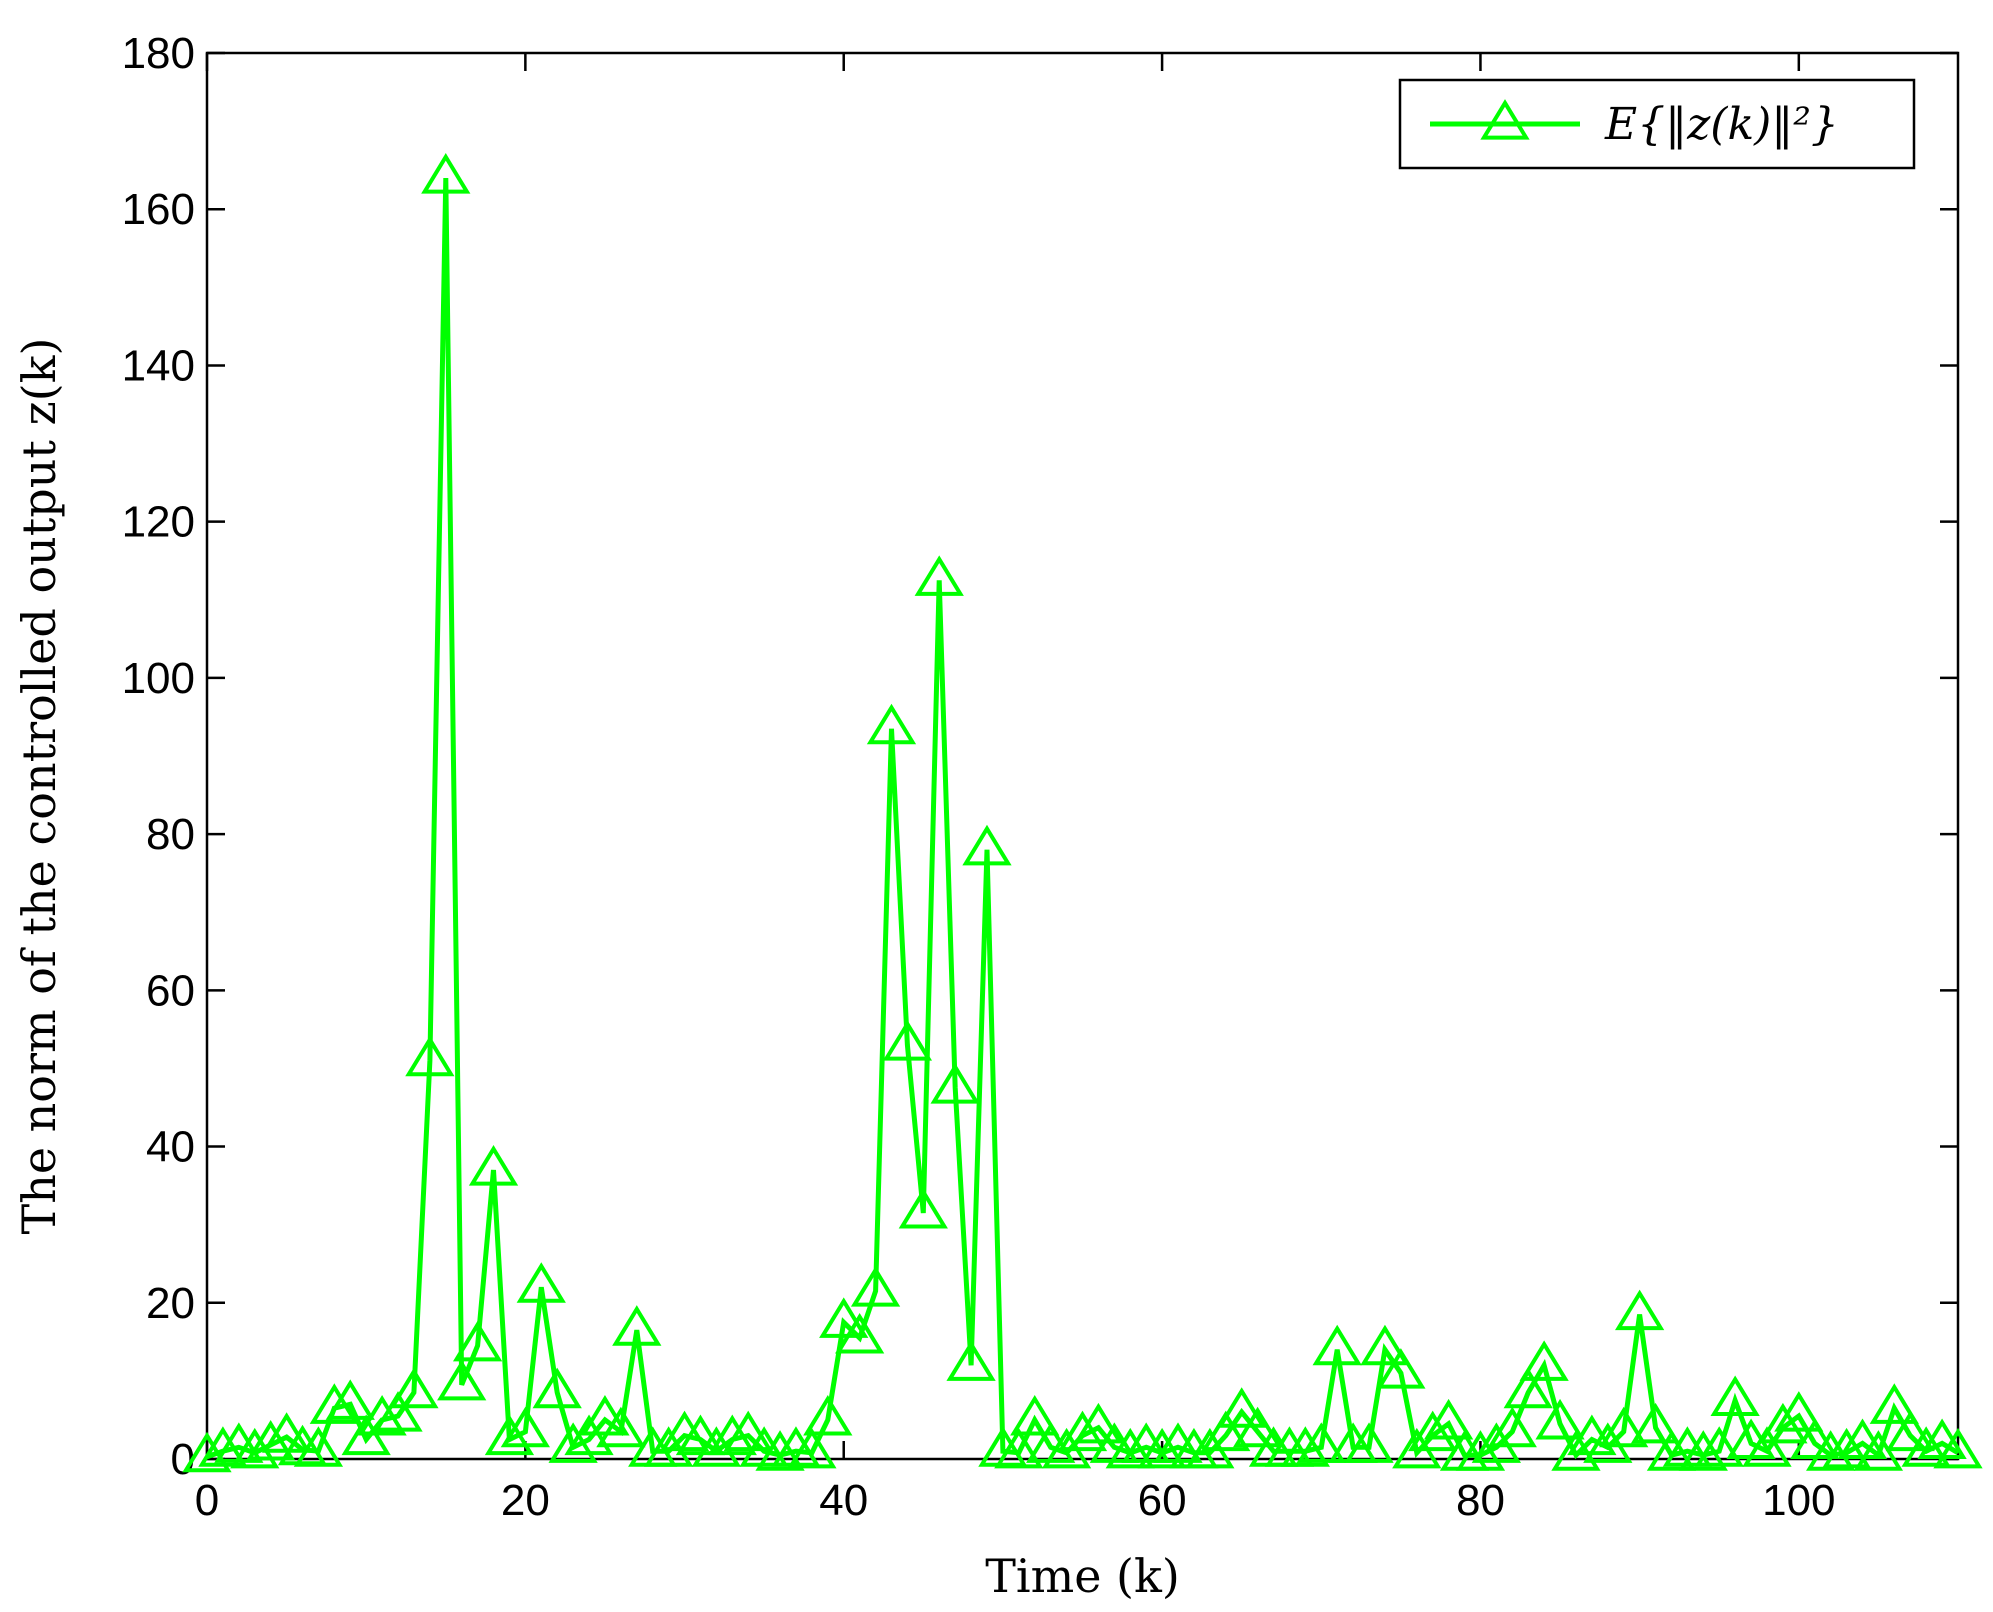  I want to click on legend-label: E{‖z(k)‖²}, so click(1721, 124).